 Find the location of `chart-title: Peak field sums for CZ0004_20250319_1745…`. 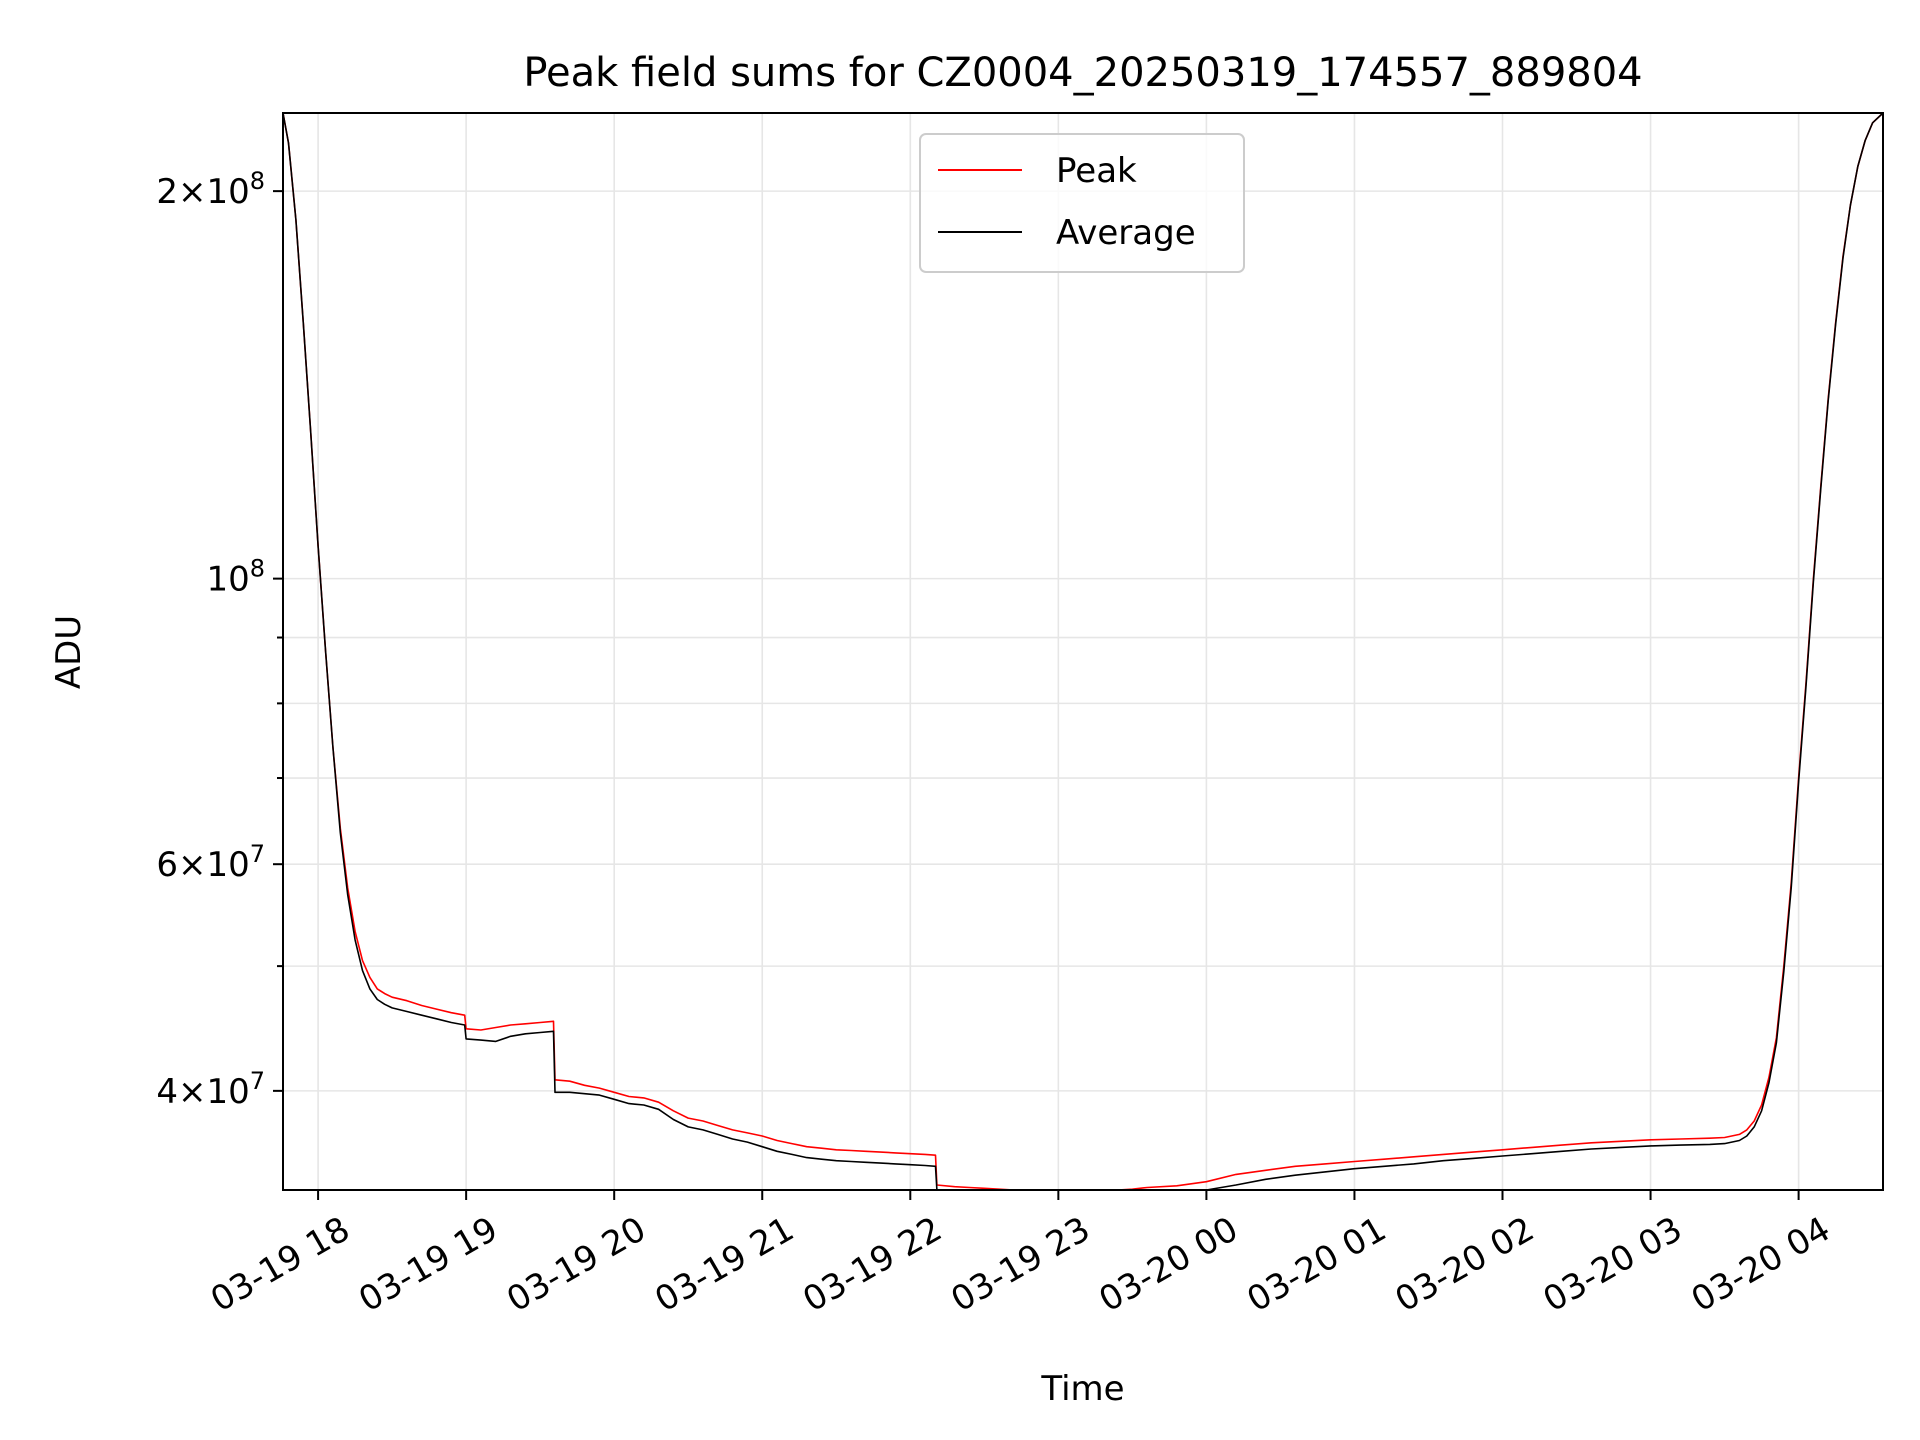

chart-title: Peak field sums for CZ0004_20250319_1745… is located at coordinates (1082, 73).